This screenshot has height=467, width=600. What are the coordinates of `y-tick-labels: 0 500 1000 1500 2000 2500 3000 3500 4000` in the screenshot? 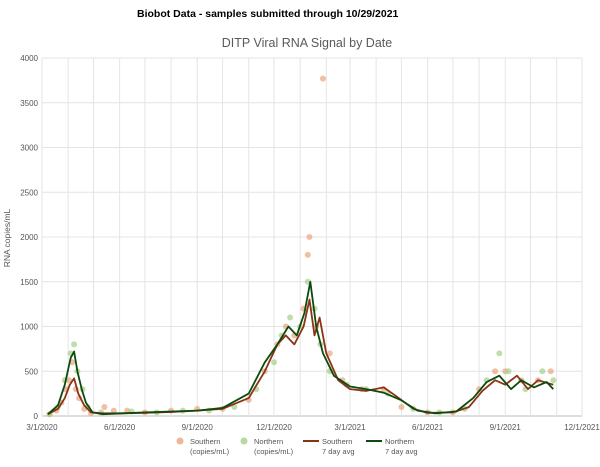 It's located at (29, 237).